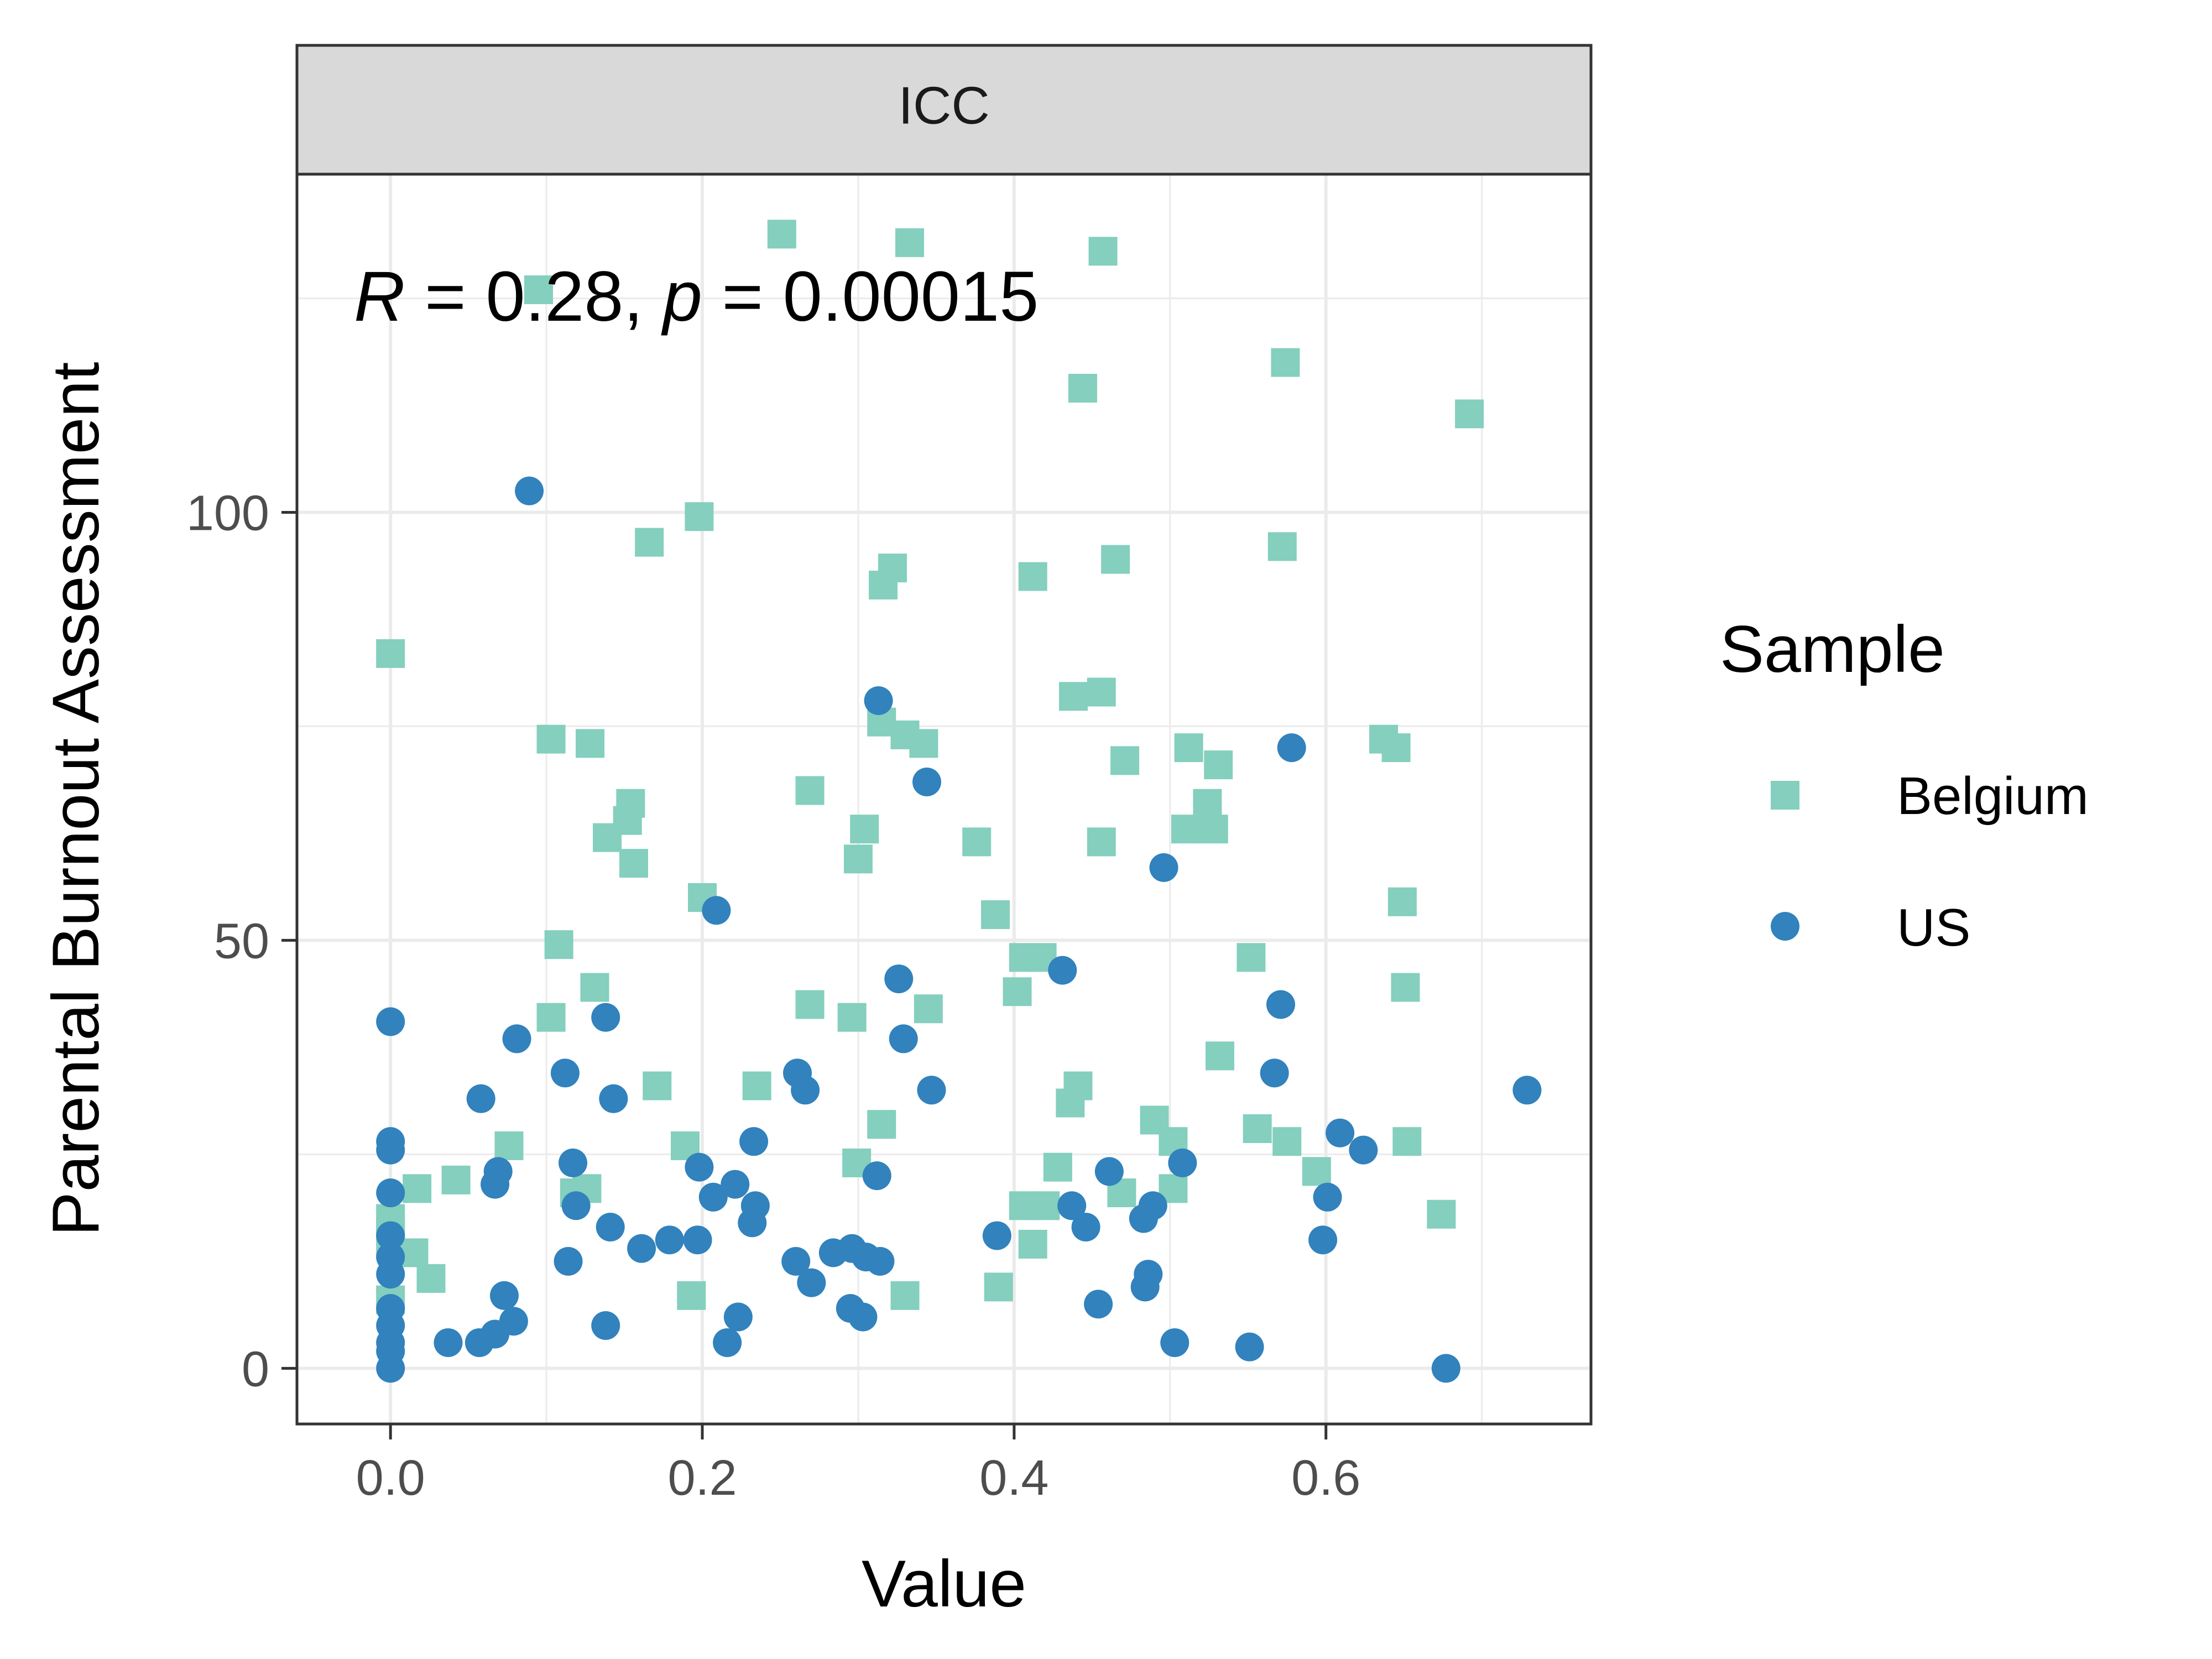  I want to click on y-axis-title: Parental Burnout Assessment, so click(76, 800).